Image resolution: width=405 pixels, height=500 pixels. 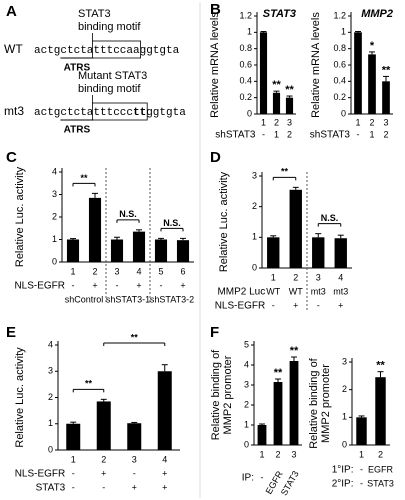 I want to click on chart-title: STAT3, so click(x=279, y=14).